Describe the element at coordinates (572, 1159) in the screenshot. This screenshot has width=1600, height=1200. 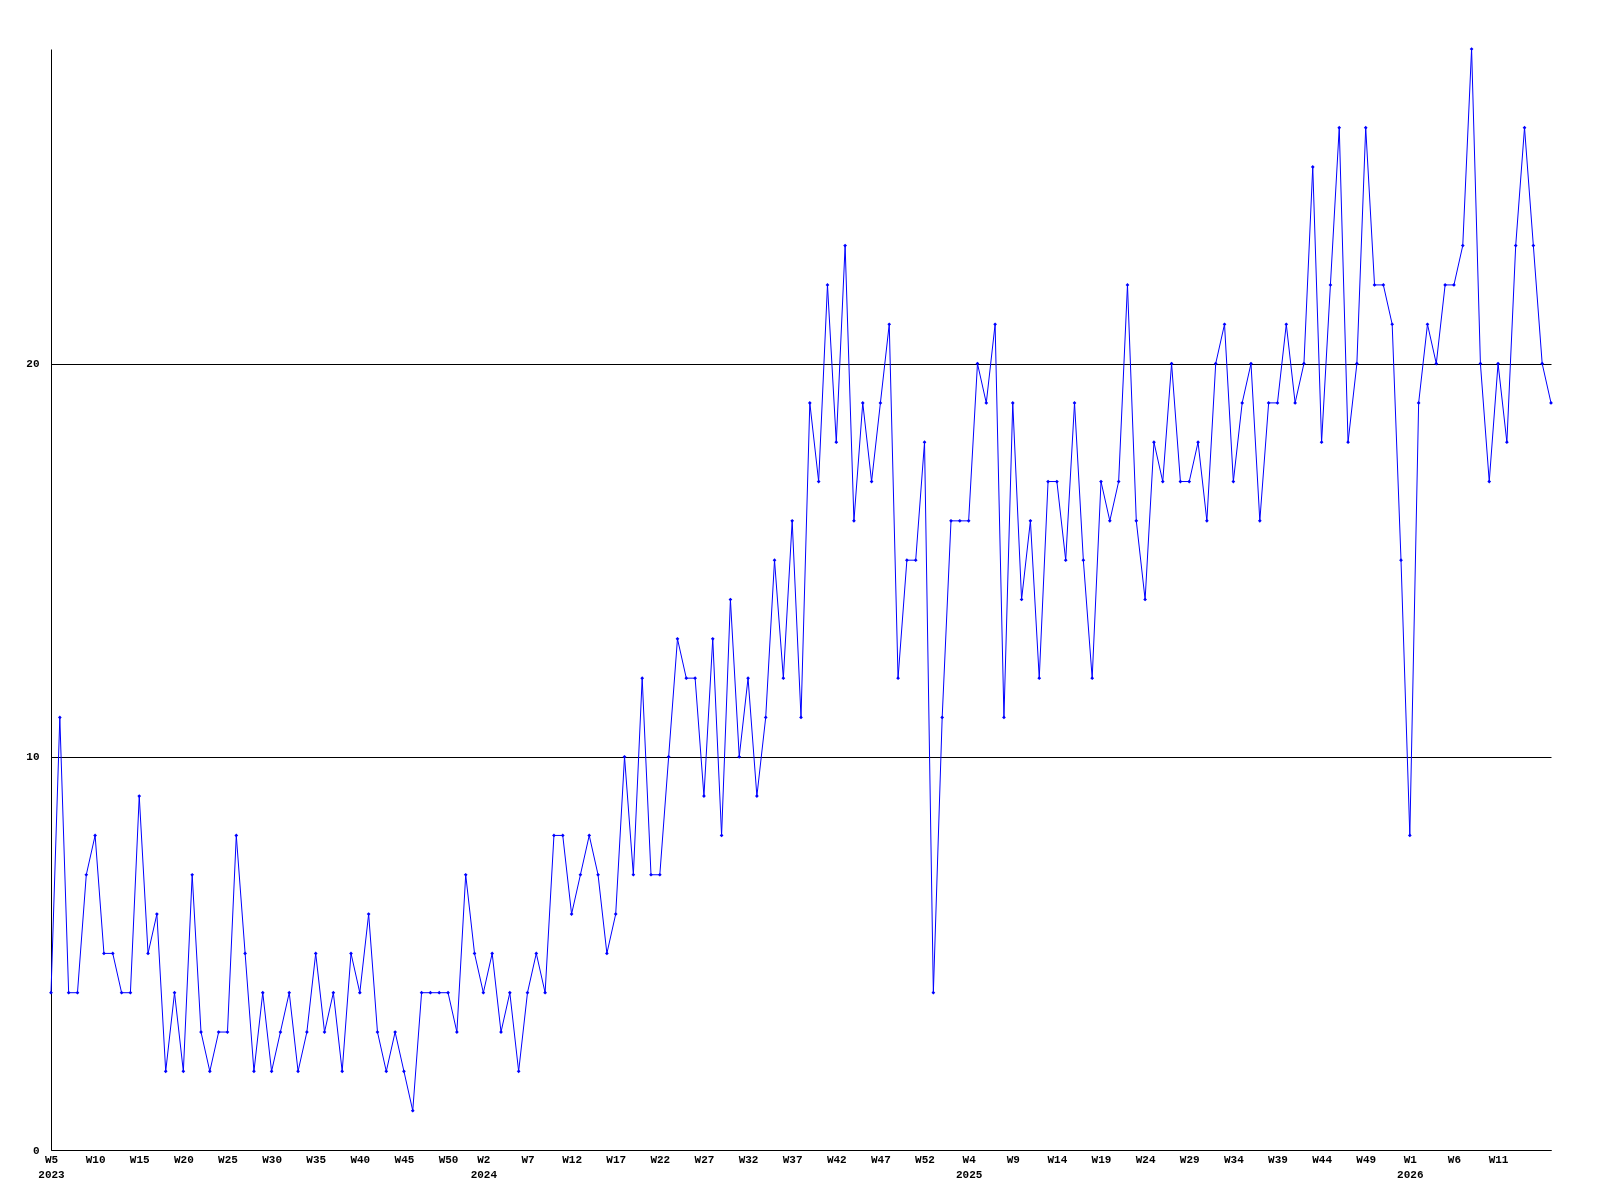
I see `x-tick-label: W12` at that location.